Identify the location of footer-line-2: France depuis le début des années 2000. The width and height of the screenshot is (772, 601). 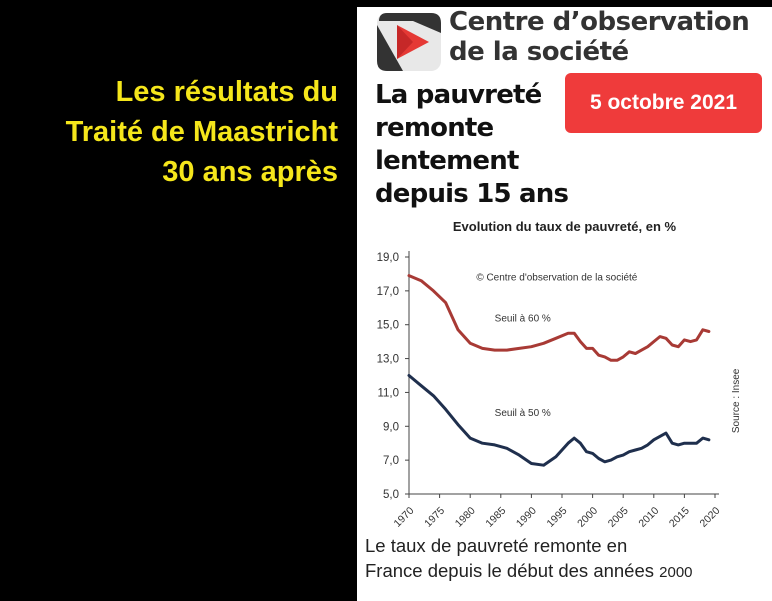
(568, 571).